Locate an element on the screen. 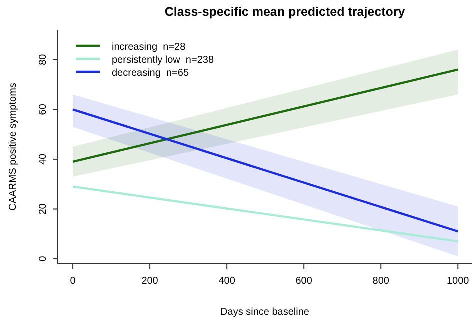  x-axis-title: Days since baseline is located at coordinates (265, 312).